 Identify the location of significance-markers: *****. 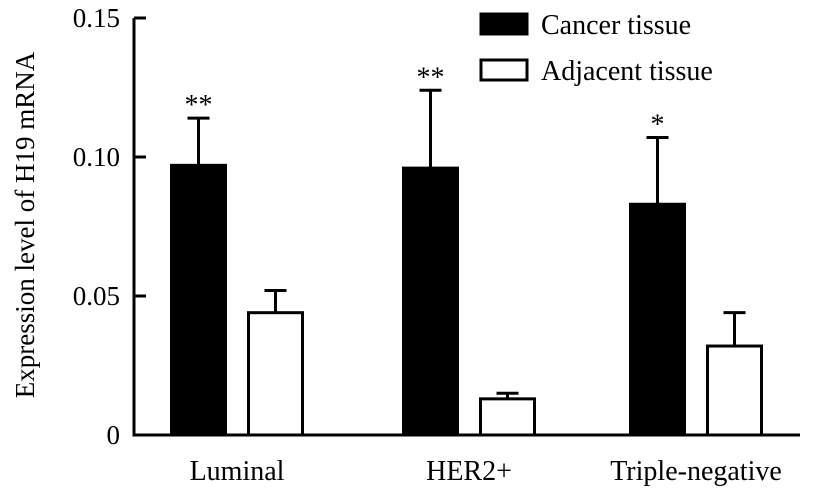
(425, 101).